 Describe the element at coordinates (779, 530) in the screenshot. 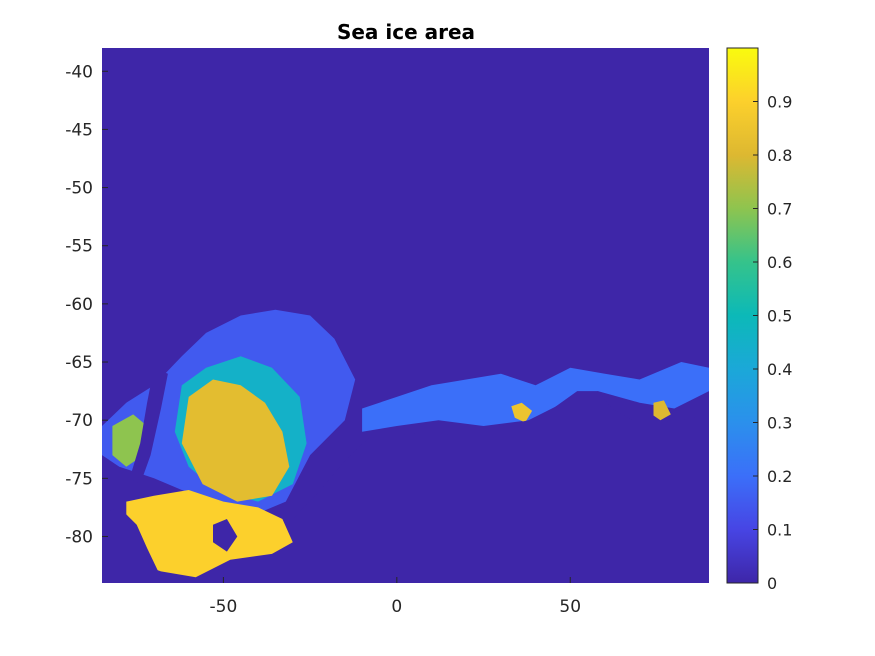

I see `colorbar-tick-label: 0.1` at that location.